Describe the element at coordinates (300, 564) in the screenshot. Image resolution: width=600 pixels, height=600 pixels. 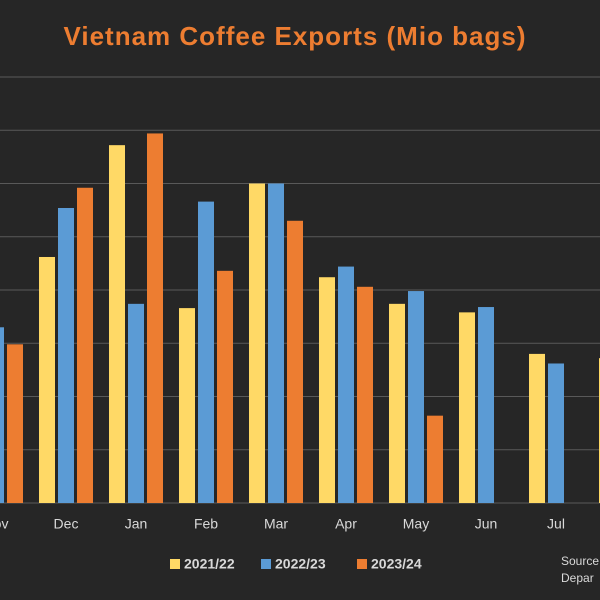
I see `legend-label: 2022/23` at that location.